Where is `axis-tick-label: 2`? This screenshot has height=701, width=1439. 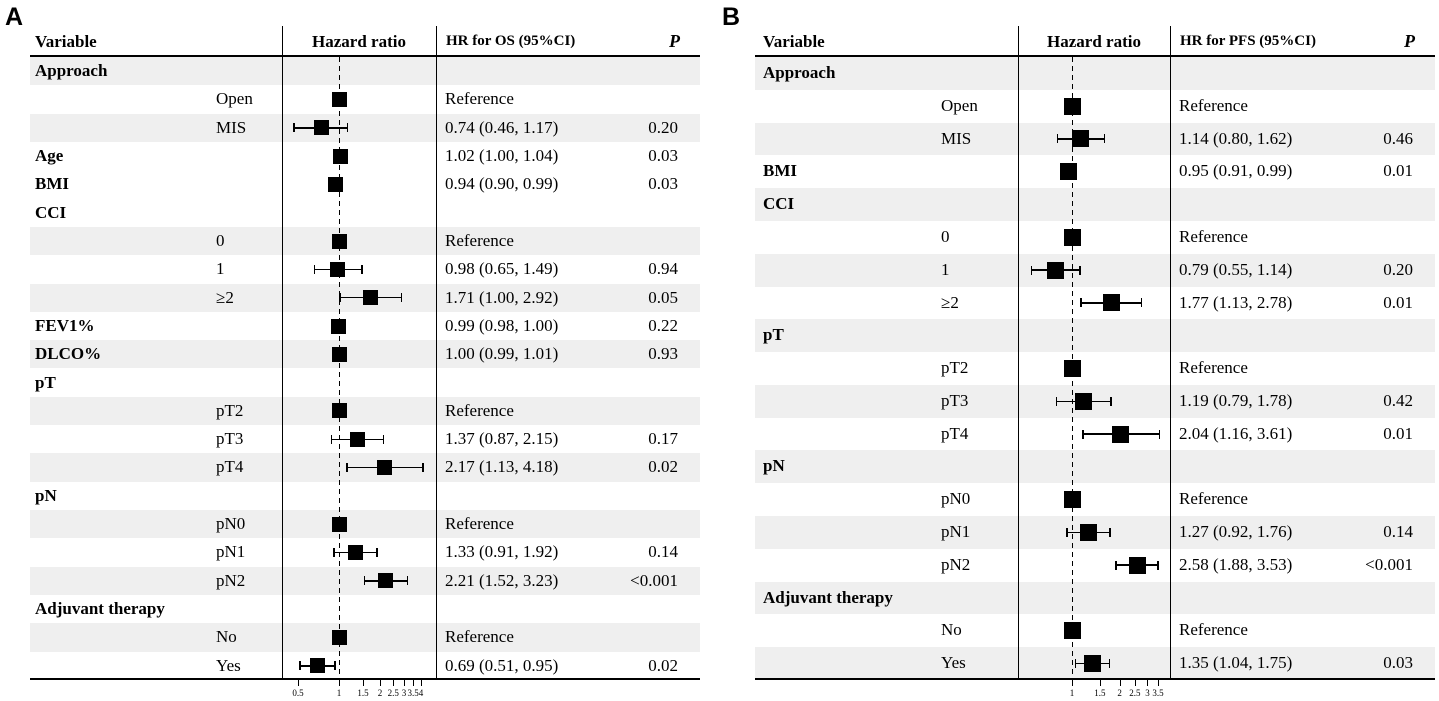
axis-tick-label: 2 is located at coordinates (380, 693).